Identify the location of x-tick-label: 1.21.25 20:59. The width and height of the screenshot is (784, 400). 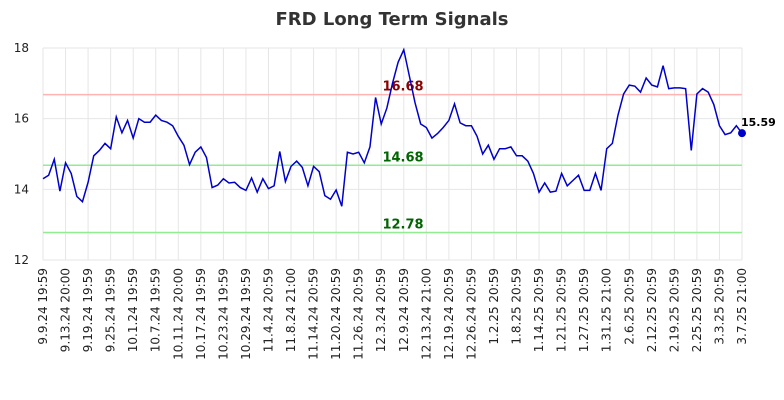
(562, 310).